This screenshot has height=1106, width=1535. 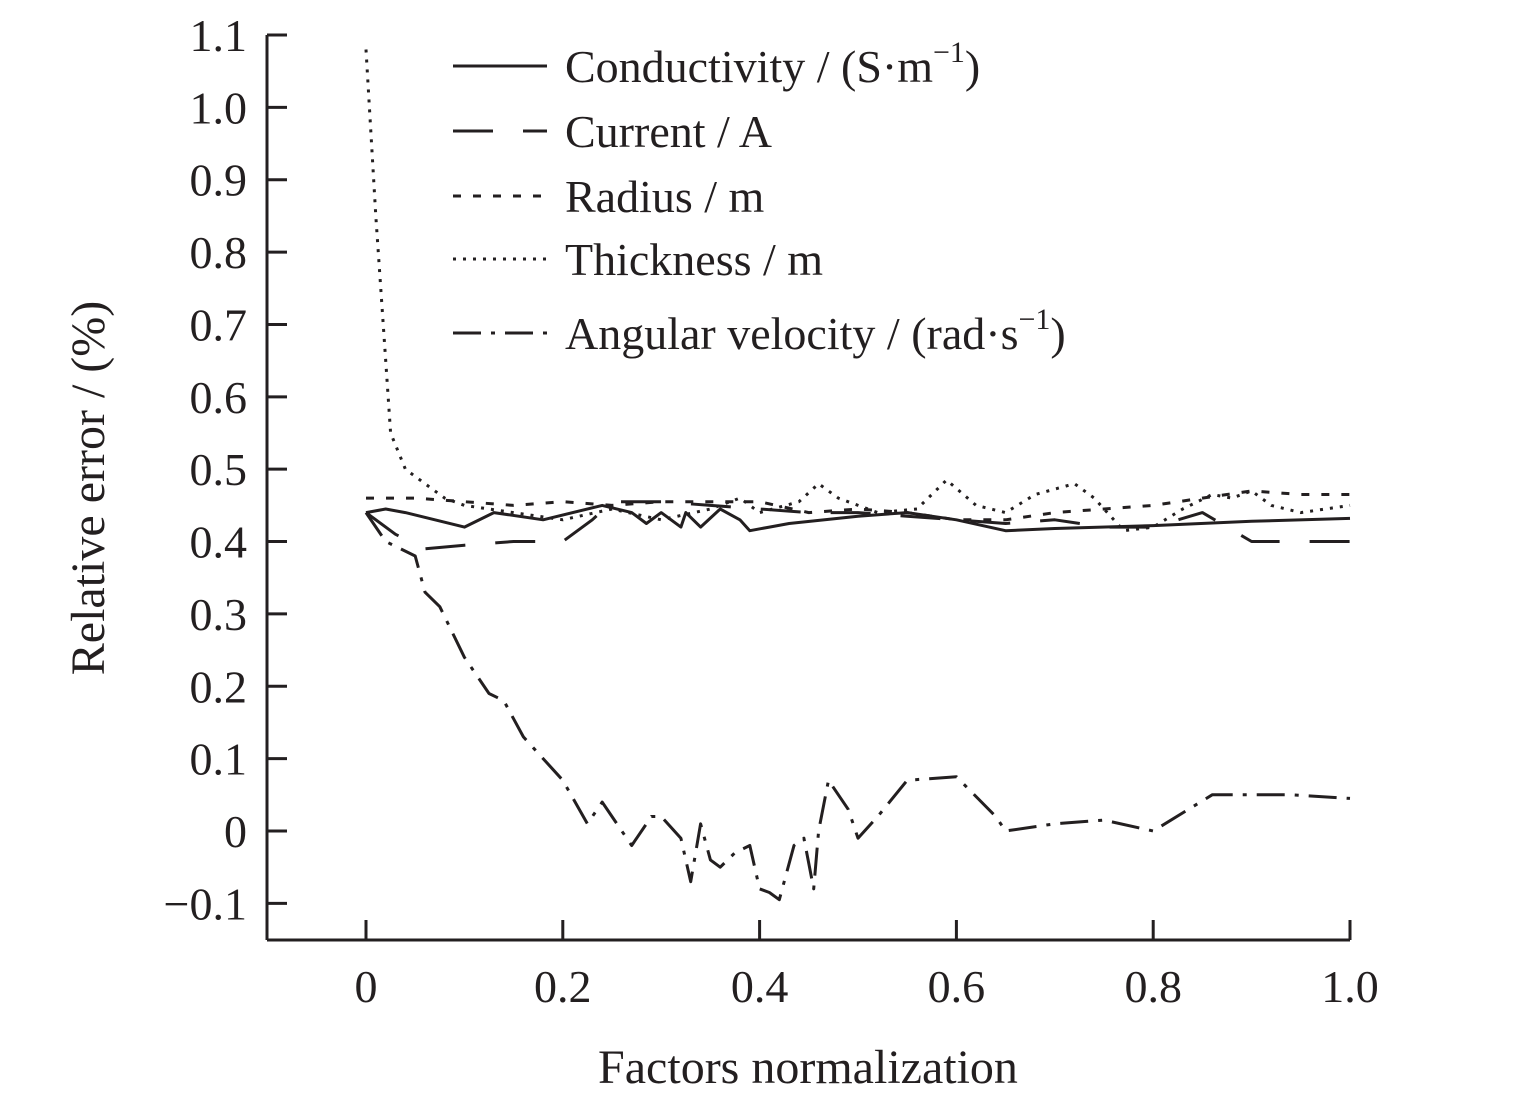 I want to click on y-tick-label: 0.4, so click(x=219, y=542).